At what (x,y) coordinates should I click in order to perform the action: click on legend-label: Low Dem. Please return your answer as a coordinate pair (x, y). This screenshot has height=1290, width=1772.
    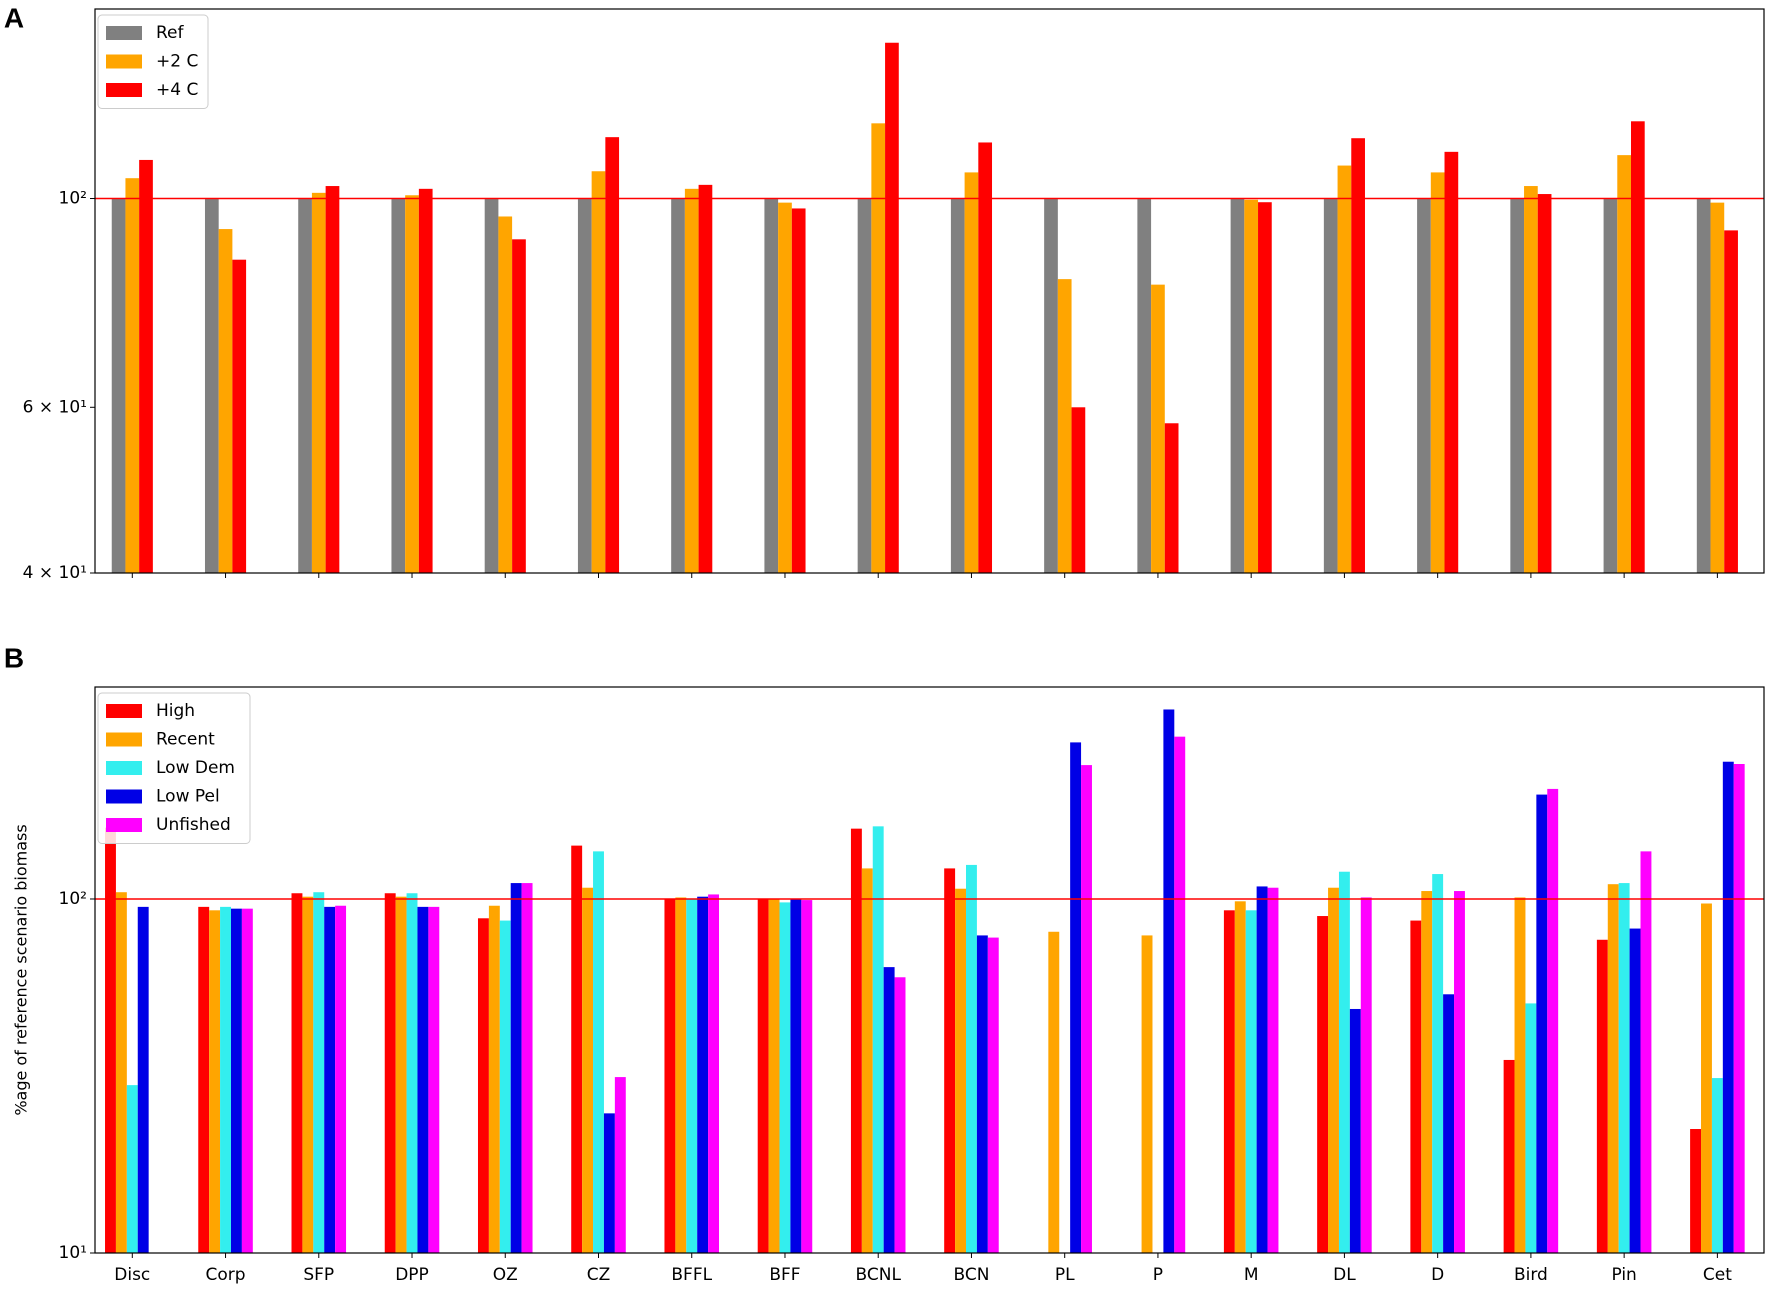
    Looking at the image, I should click on (195, 768).